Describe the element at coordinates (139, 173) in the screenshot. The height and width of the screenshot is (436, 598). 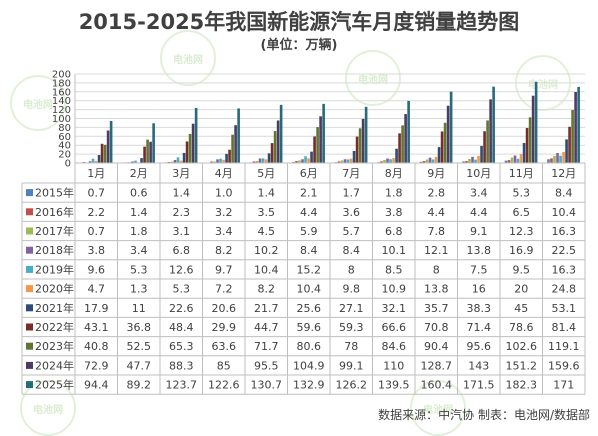
I see `category-label: 2月` at that location.